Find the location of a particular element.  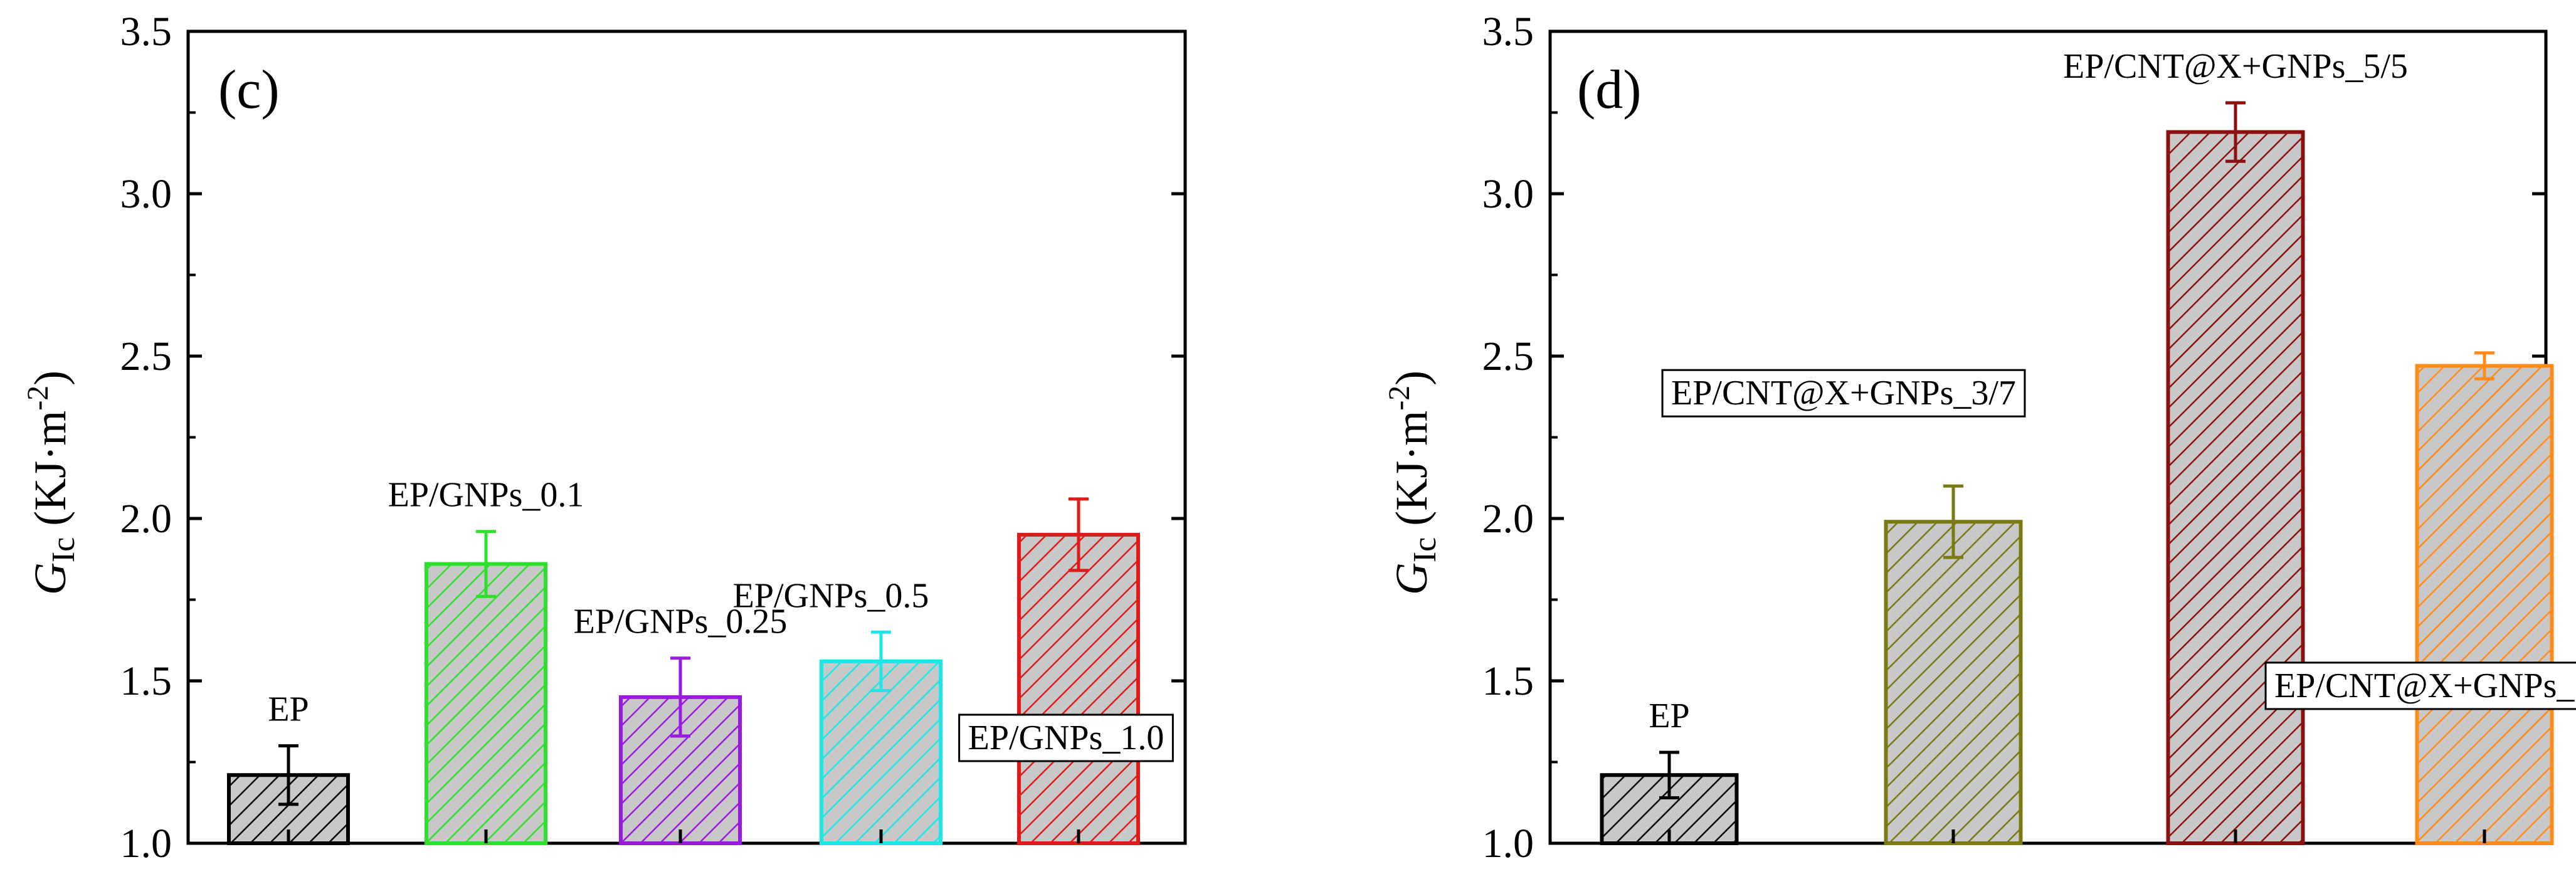

bar-label: EP/CNT@X+GNPs_7/3 is located at coordinates (2425, 686).